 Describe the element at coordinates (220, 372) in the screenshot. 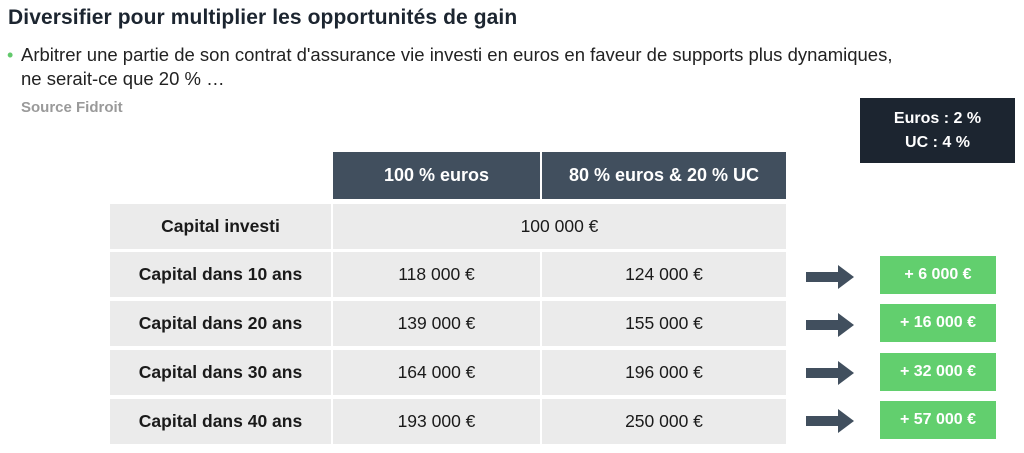

I see `row-label-30-ans: Capital dans 30 ans` at that location.